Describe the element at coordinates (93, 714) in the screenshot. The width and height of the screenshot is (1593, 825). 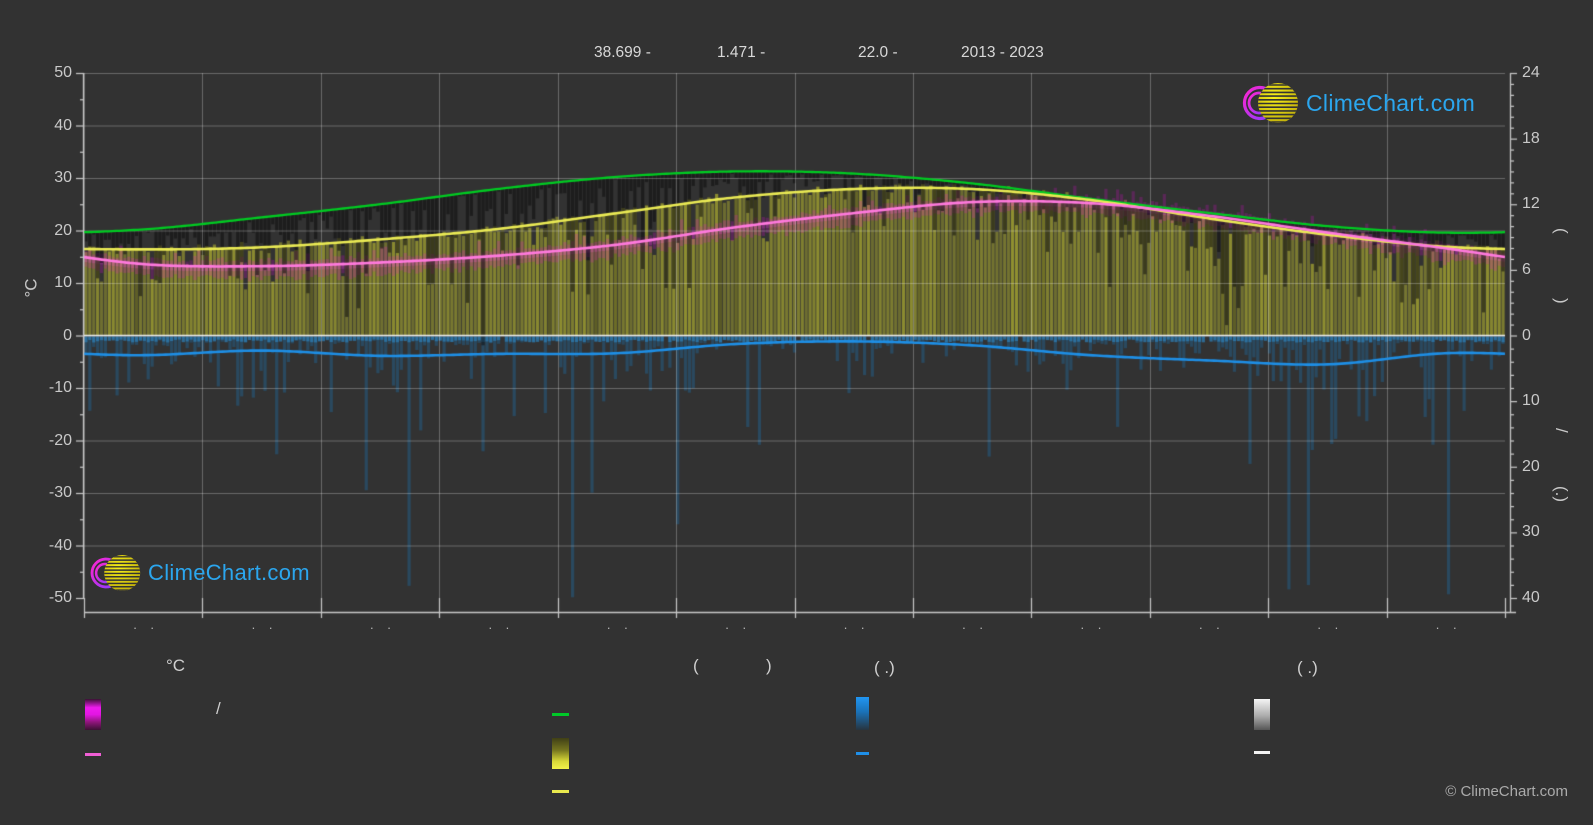
I see `legend-swatch-water-temp-daily` at that location.